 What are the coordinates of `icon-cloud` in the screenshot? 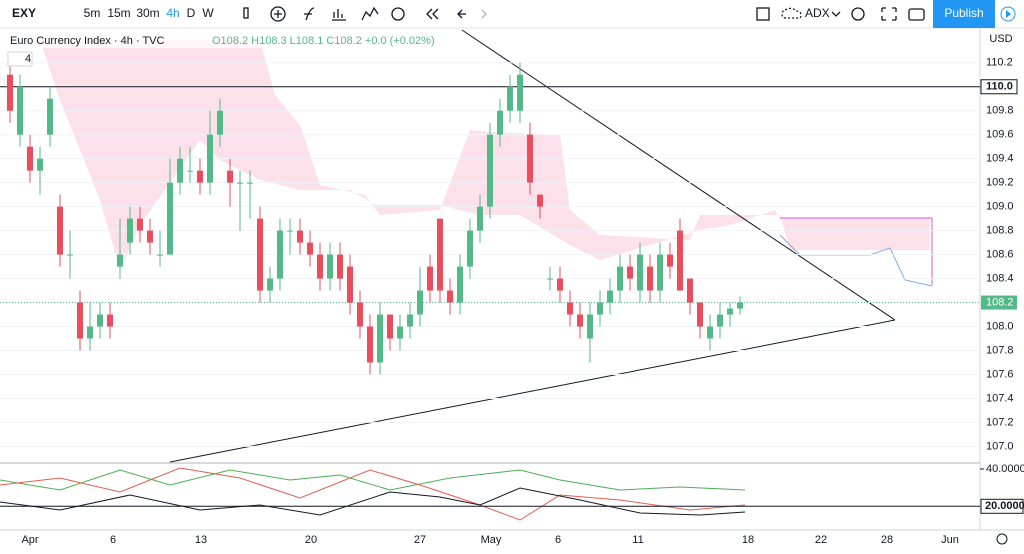 It's located at (791, 13).